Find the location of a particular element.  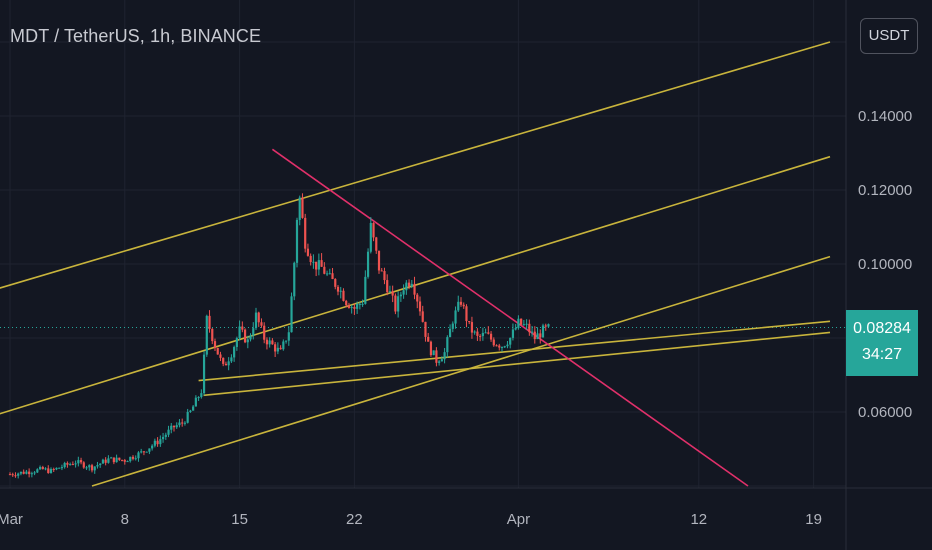

time-tick-label: 19 is located at coordinates (813, 519).